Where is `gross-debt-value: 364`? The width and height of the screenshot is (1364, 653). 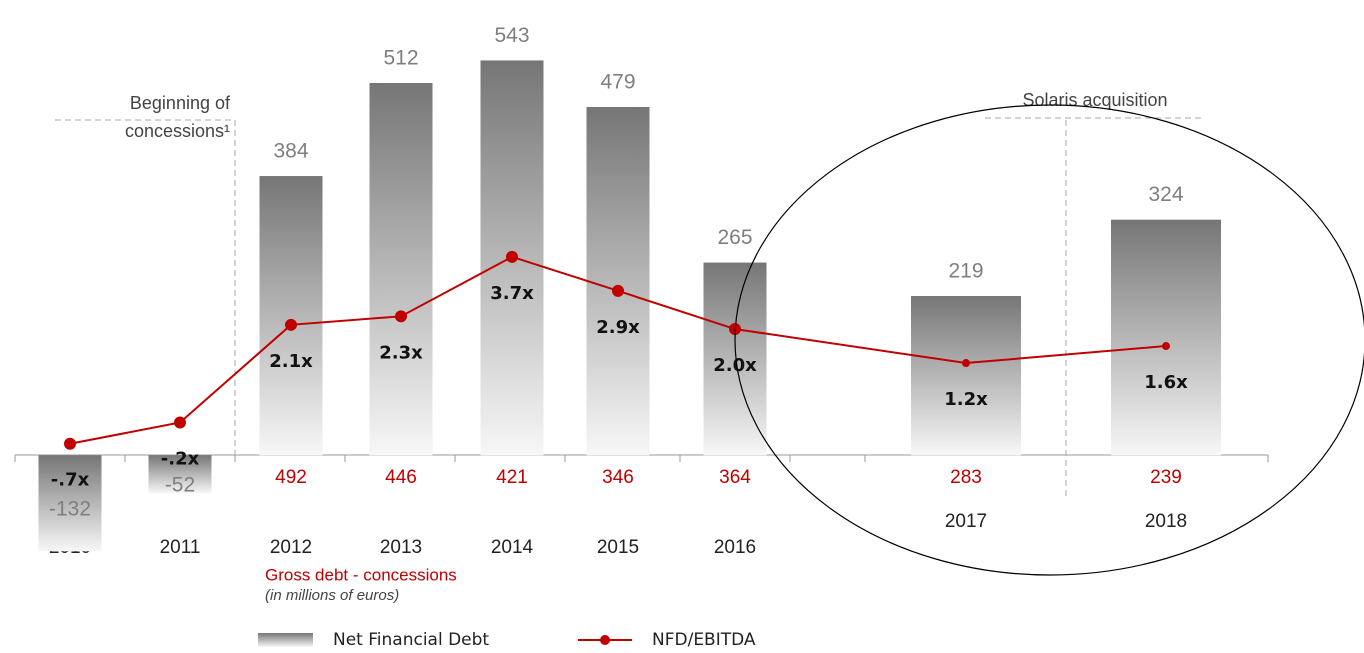
gross-debt-value: 364 is located at coordinates (735, 477).